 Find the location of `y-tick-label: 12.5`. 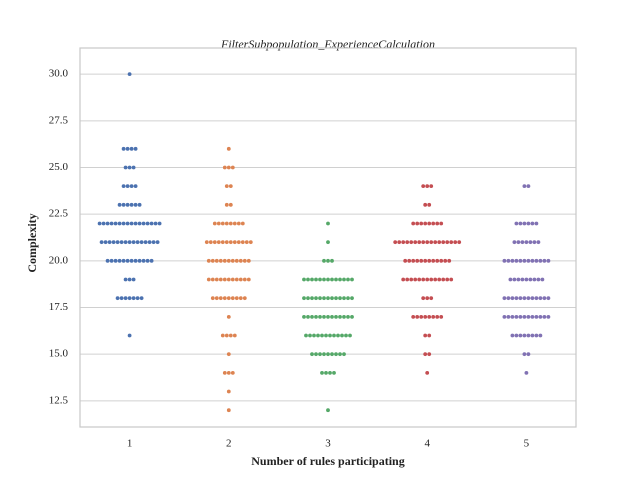

y-tick-label: 12.5 is located at coordinates (59, 400).